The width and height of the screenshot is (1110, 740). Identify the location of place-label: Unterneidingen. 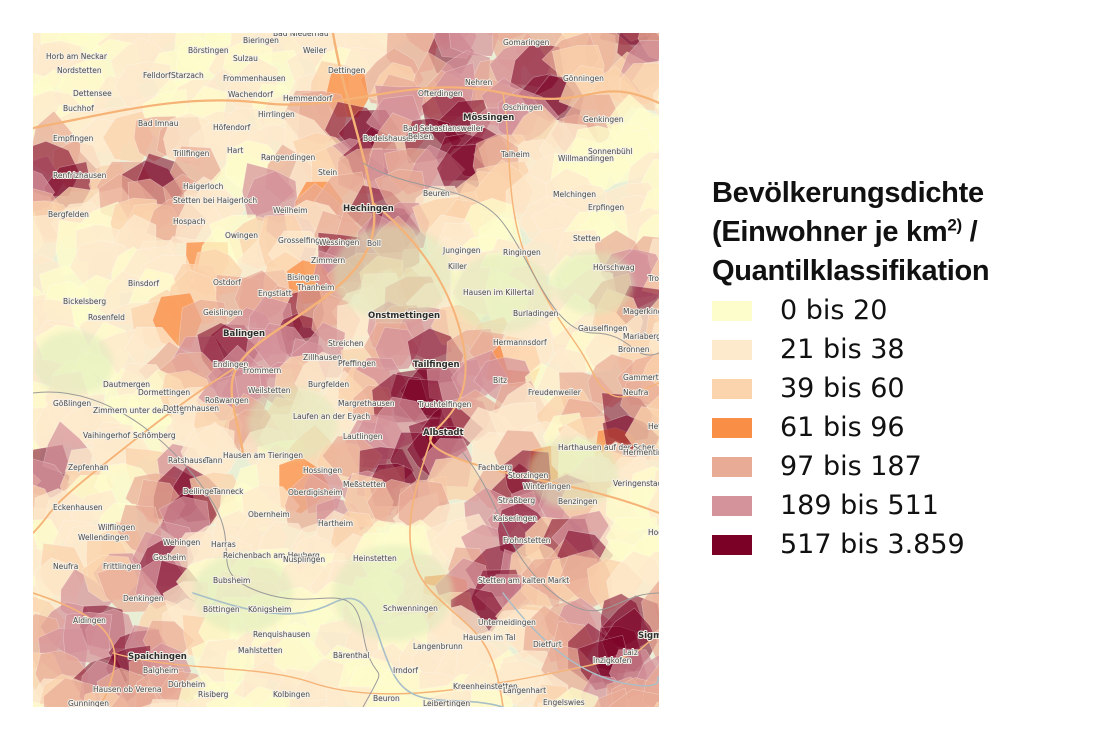
(507, 622).